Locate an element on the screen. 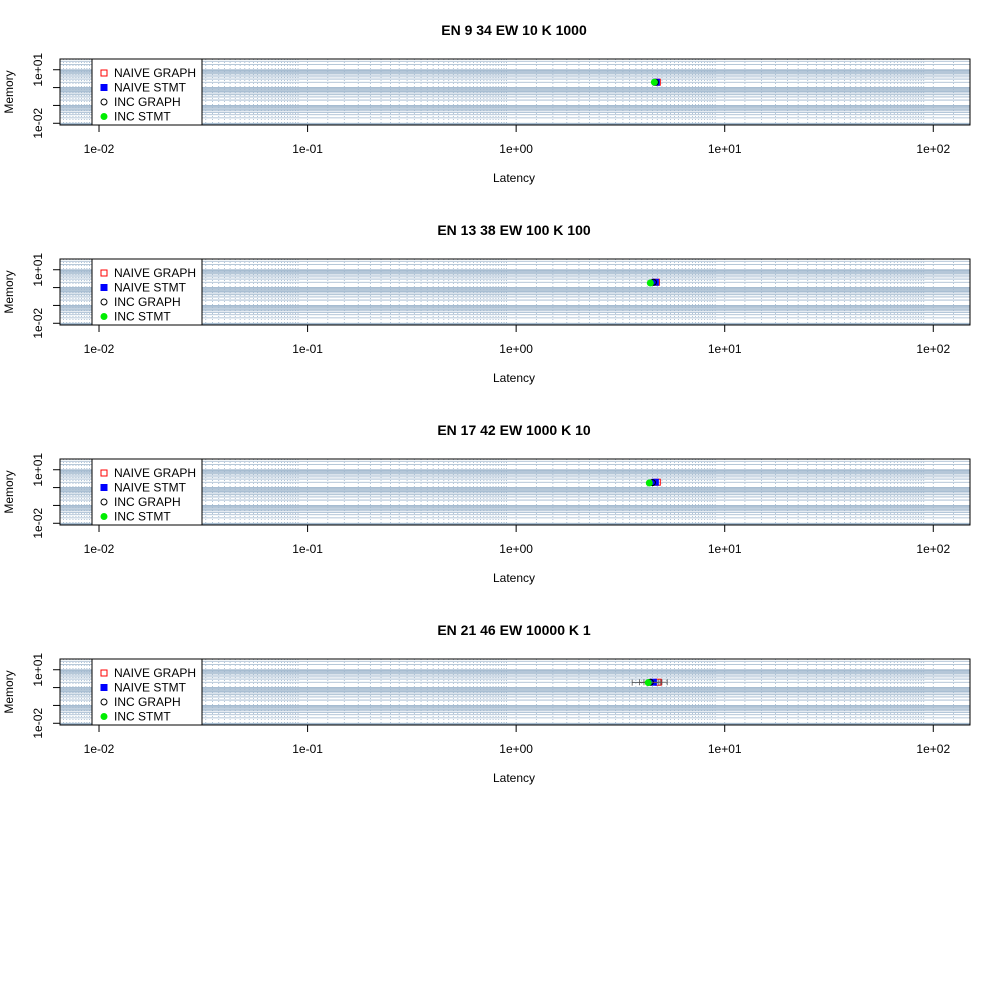  chart-title: EN 17 42 EW 1000 K 10 is located at coordinates (514, 430).